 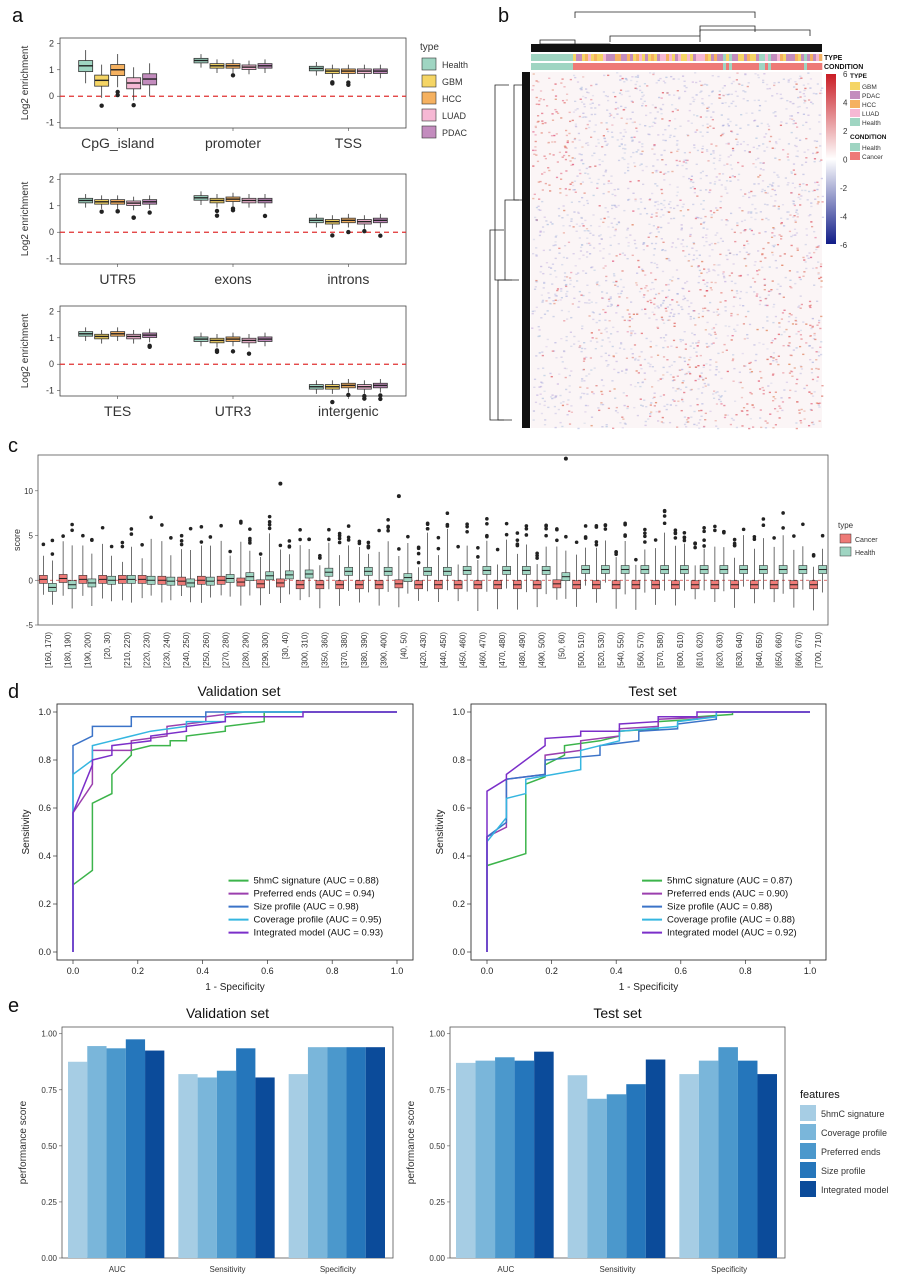 What do you see at coordinates (520, 142) in the screenshot?
I see `dendrogram-branch` at bounding box center [520, 142].